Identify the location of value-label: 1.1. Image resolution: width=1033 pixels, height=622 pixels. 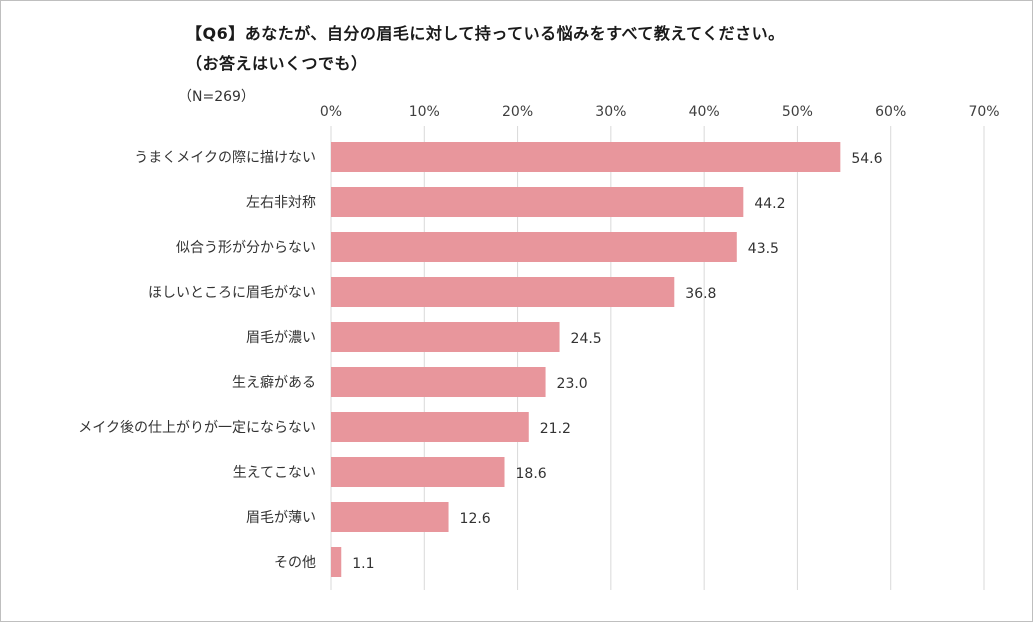
(363, 564).